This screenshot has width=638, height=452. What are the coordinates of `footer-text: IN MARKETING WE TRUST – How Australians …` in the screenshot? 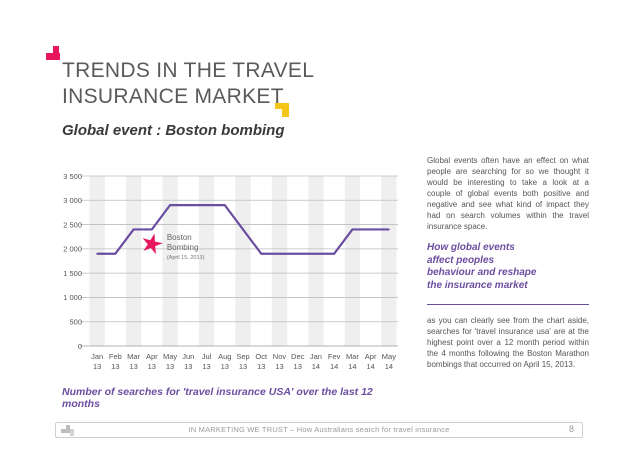 It's located at (319, 429).